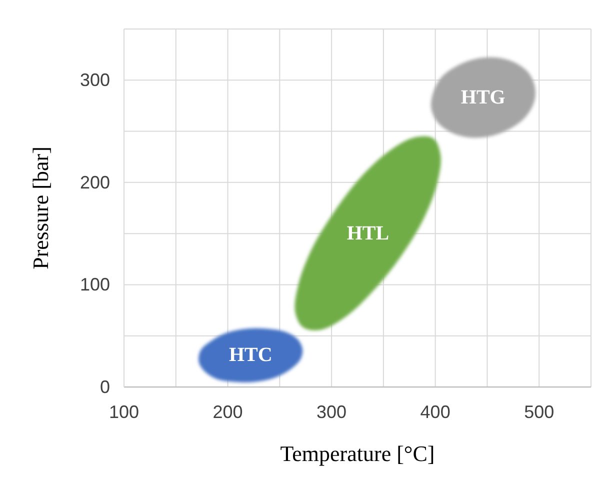 The height and width of the screenshot is (483, 610). Describe the element at coordinates (95, 182) in the screenshot. I see `y-tick-label: 200` at that location.